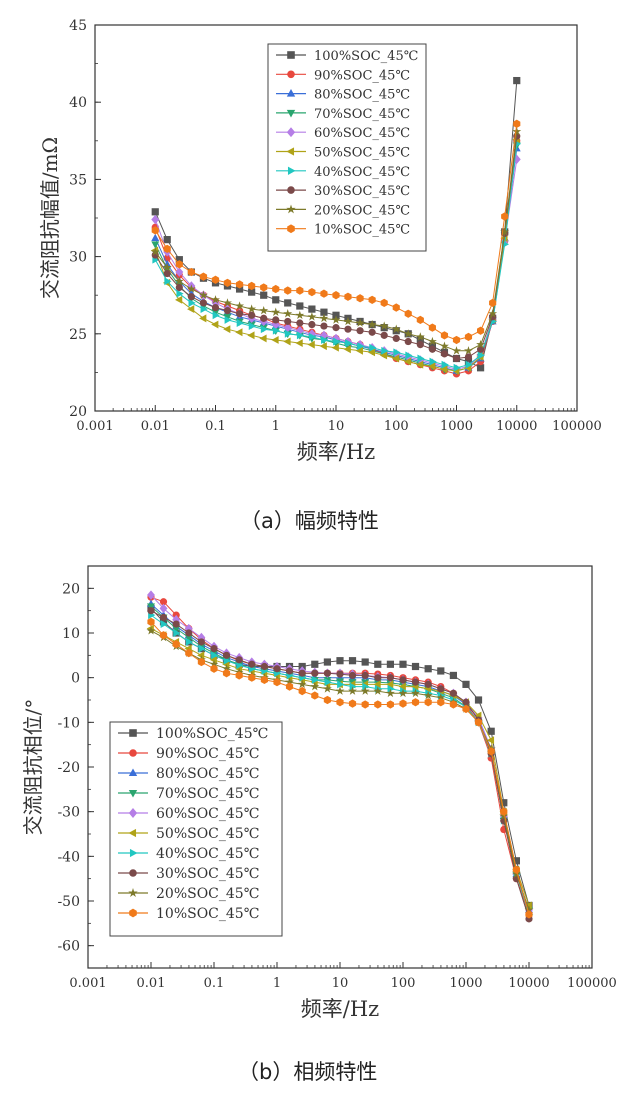 This screenshot has width=643, height=1096. I want to click on phase-x-axis-label: 频率/Hz, so click(340, 1009).